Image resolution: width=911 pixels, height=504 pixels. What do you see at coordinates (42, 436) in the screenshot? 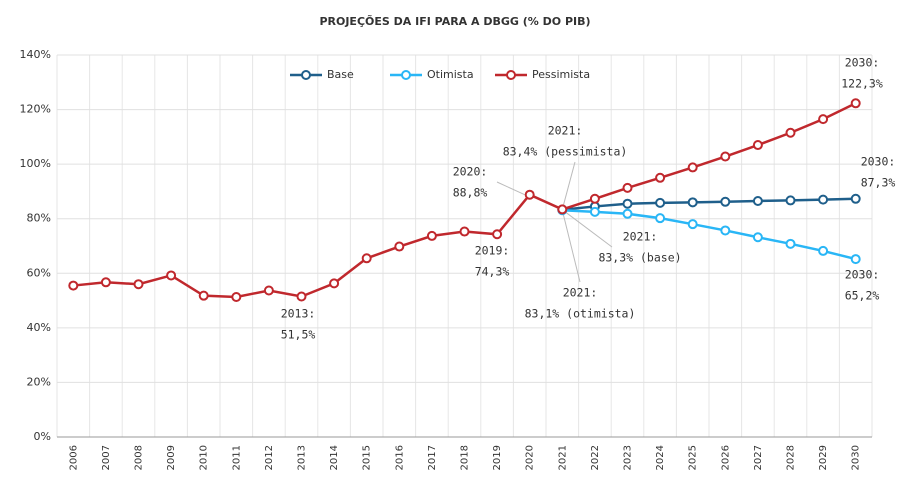
I see `y-tick-label: 0%` at bounding box center [42, 436].